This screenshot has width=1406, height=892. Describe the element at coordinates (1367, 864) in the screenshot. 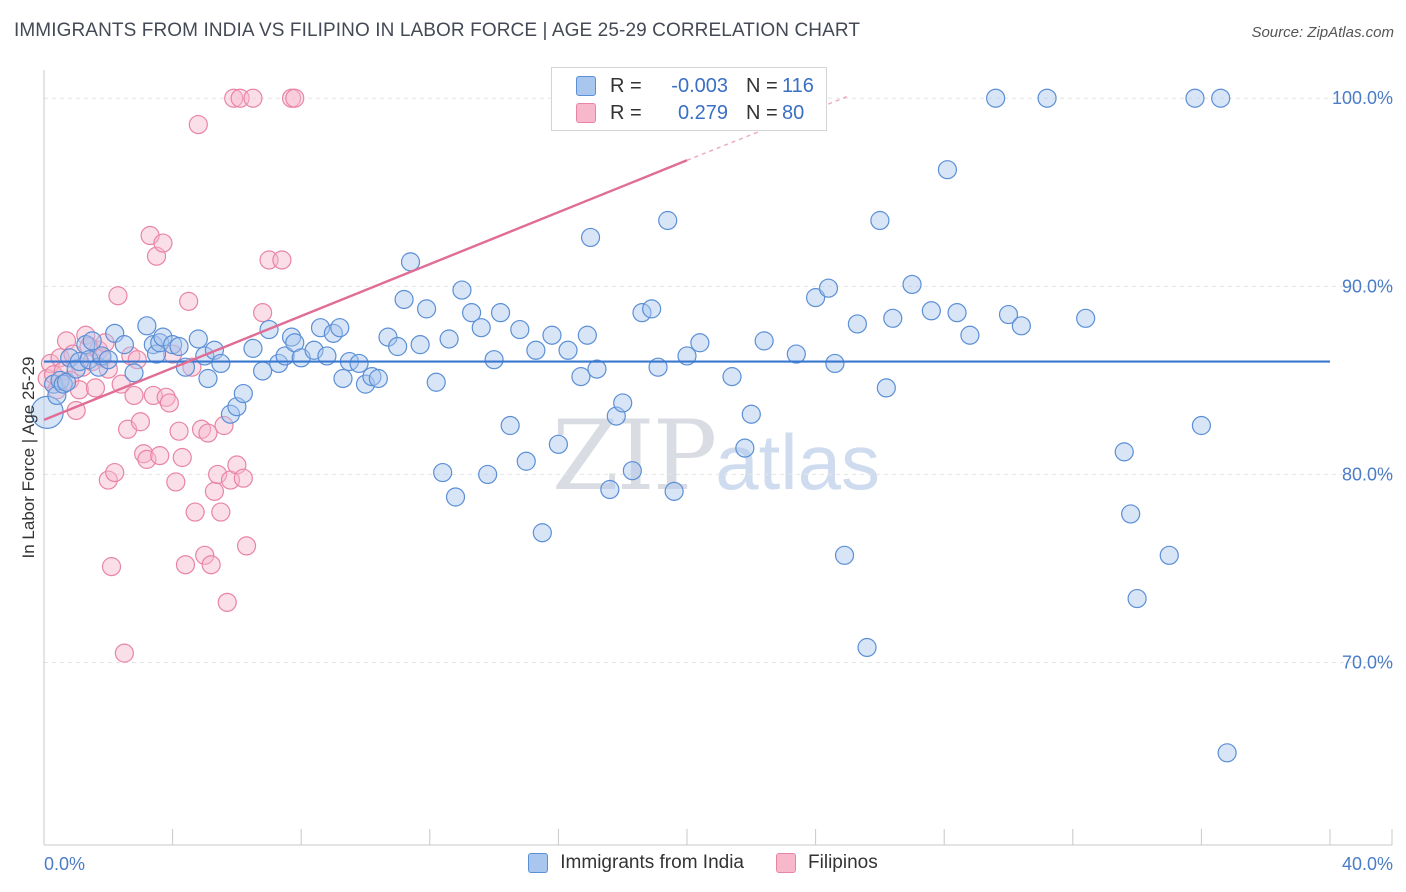

I see `x-tick-label: 40.0%` at that location.